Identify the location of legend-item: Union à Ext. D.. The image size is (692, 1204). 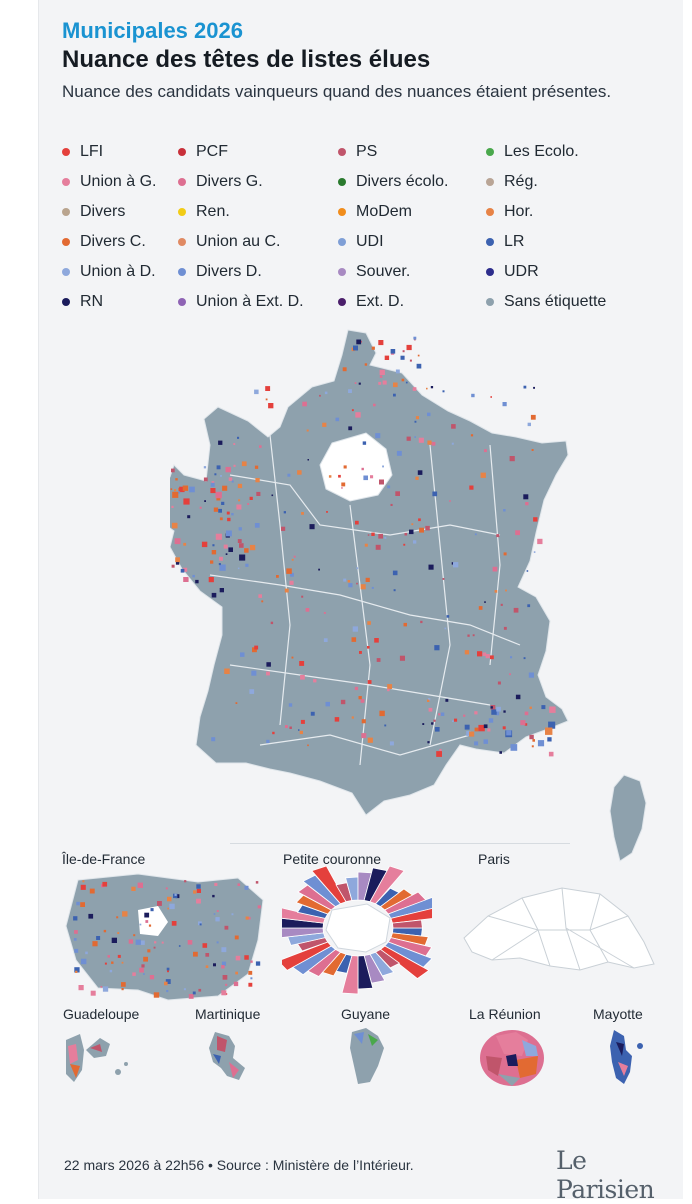
(258, 302).